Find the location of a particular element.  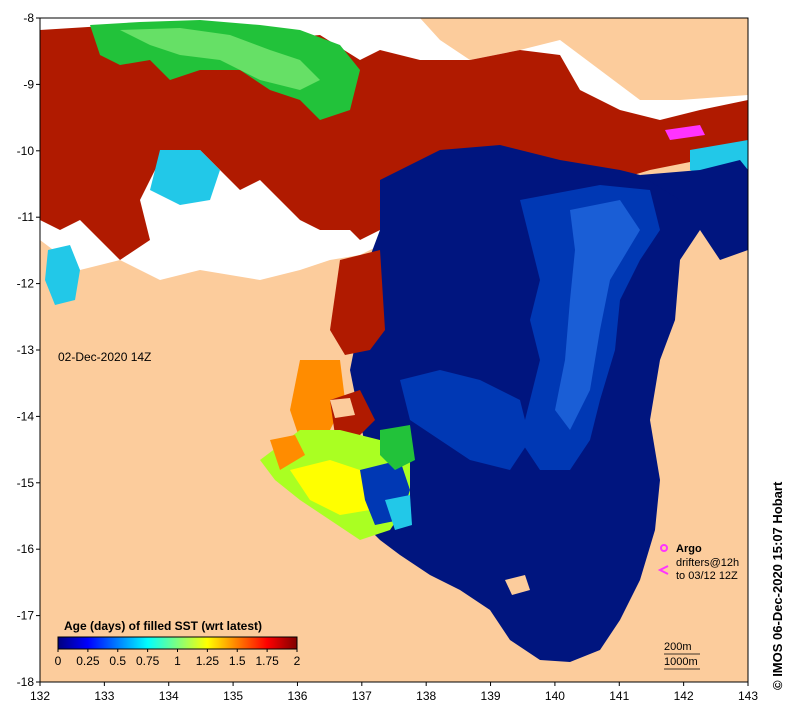

depth-legend: 200m 1000m is located at coordinates (682, 655).